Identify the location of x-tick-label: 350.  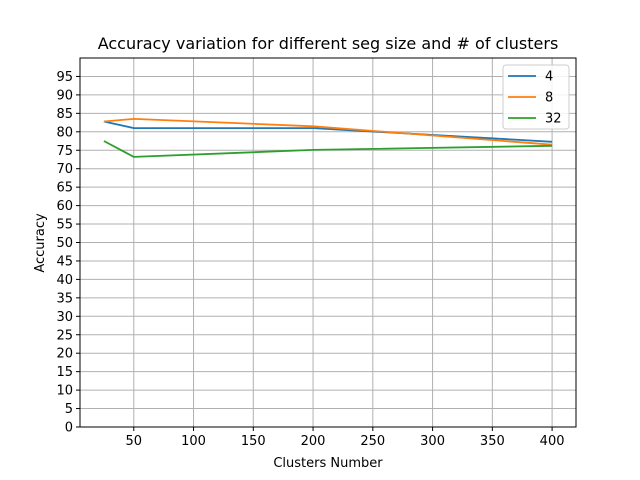
(492, 441).